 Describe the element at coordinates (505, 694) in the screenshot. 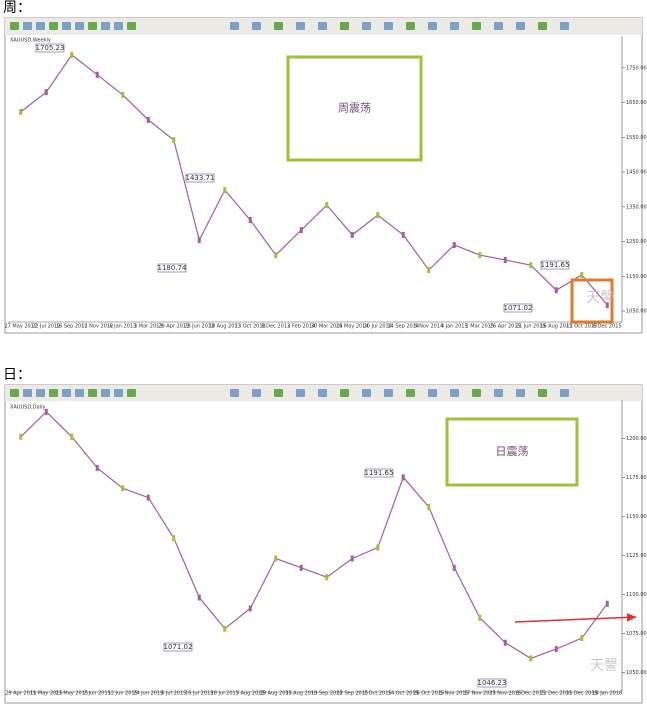

I see `x-tick-label: 27 Nov 2015` at that location.